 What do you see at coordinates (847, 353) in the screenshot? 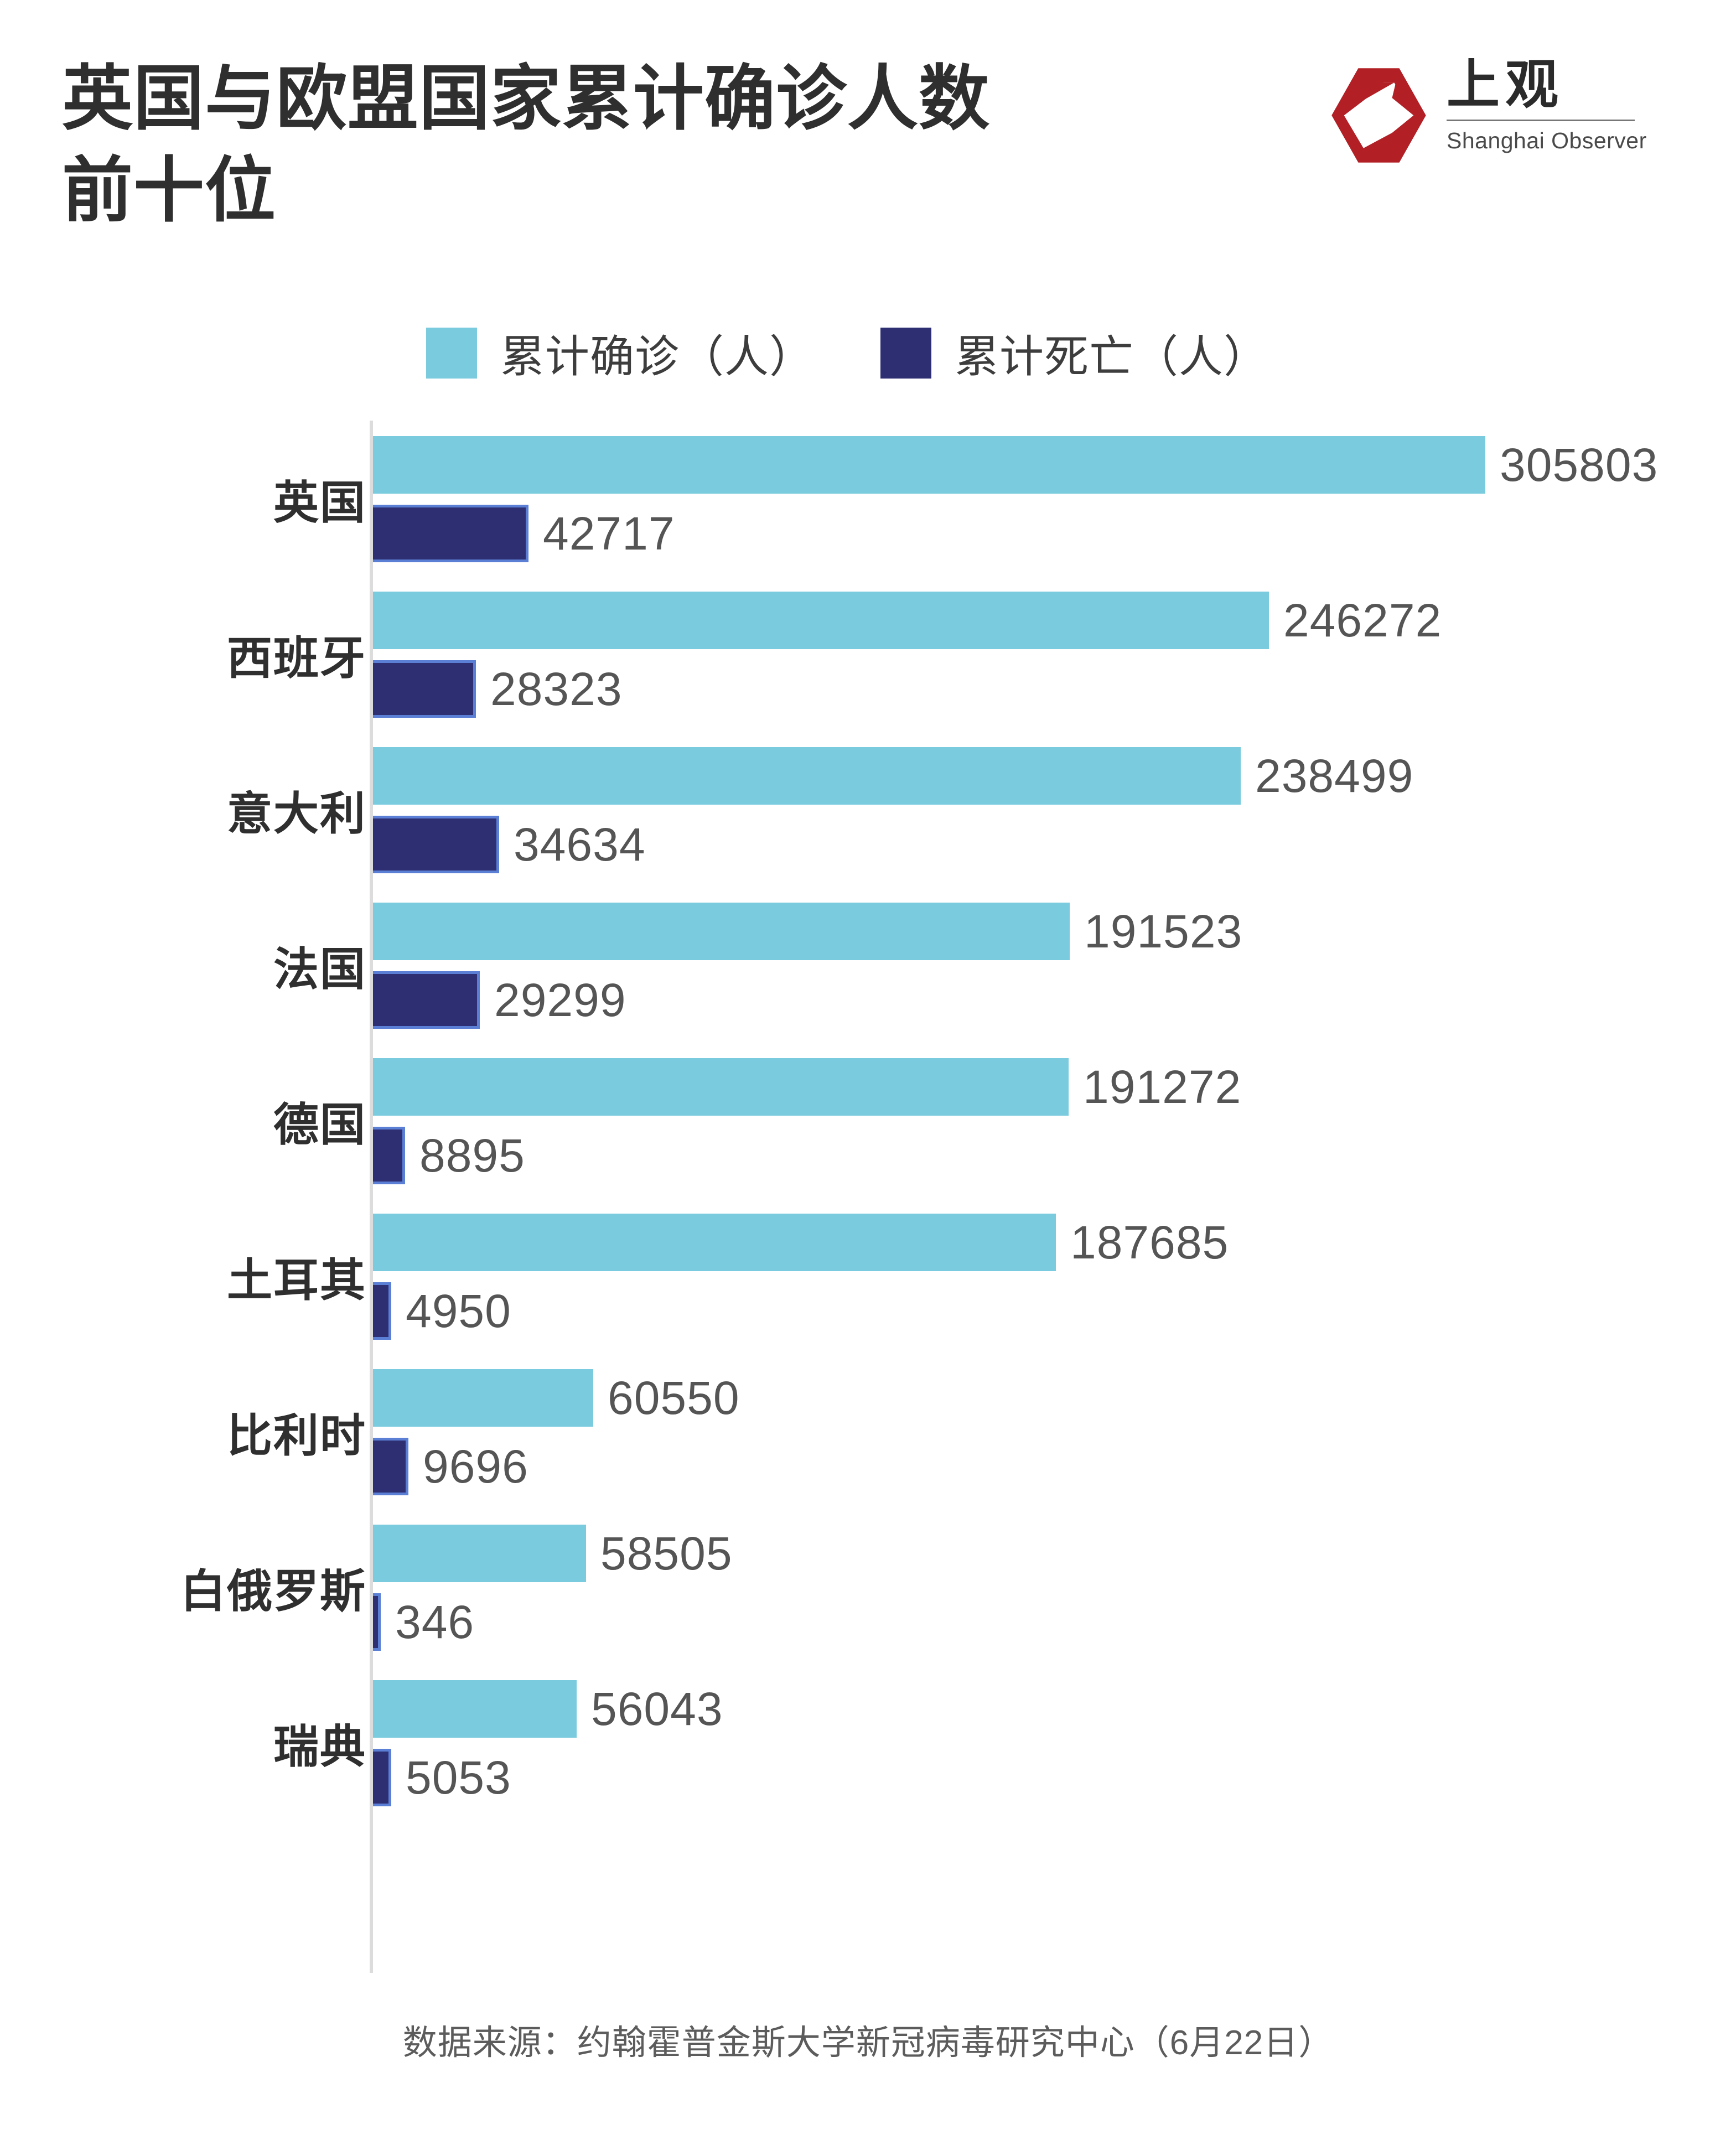
I see `chart-legend: 累计确诊（人） 累计死亡（人）` at bounding box center [847, 353].